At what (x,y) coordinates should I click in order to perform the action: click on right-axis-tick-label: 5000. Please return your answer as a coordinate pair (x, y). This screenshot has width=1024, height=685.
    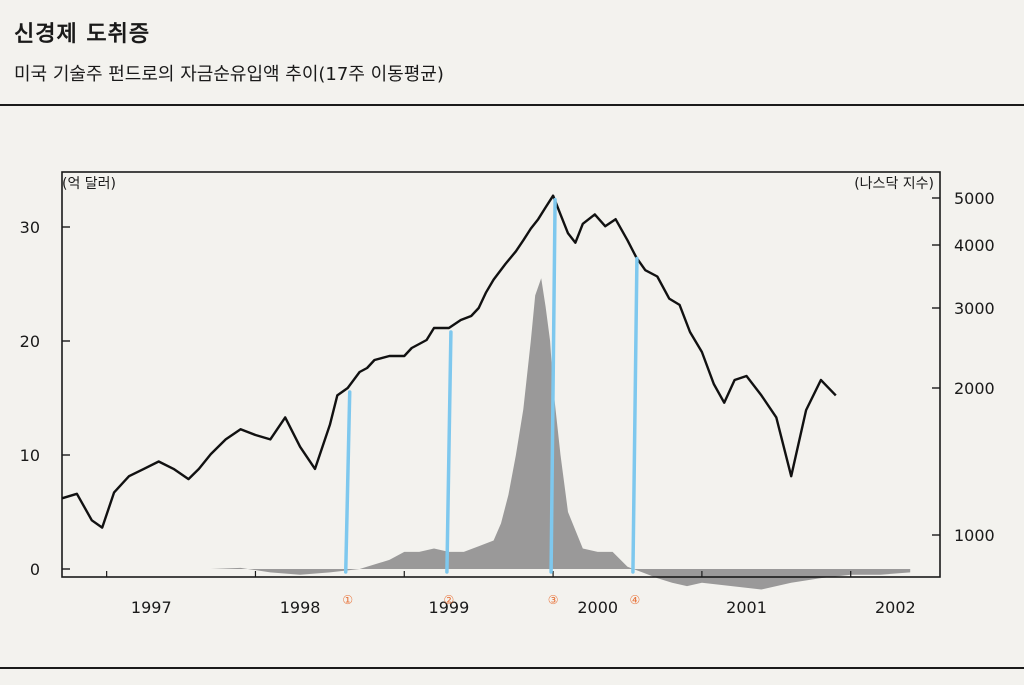
    Looking at the image, I should click on (974, 198).